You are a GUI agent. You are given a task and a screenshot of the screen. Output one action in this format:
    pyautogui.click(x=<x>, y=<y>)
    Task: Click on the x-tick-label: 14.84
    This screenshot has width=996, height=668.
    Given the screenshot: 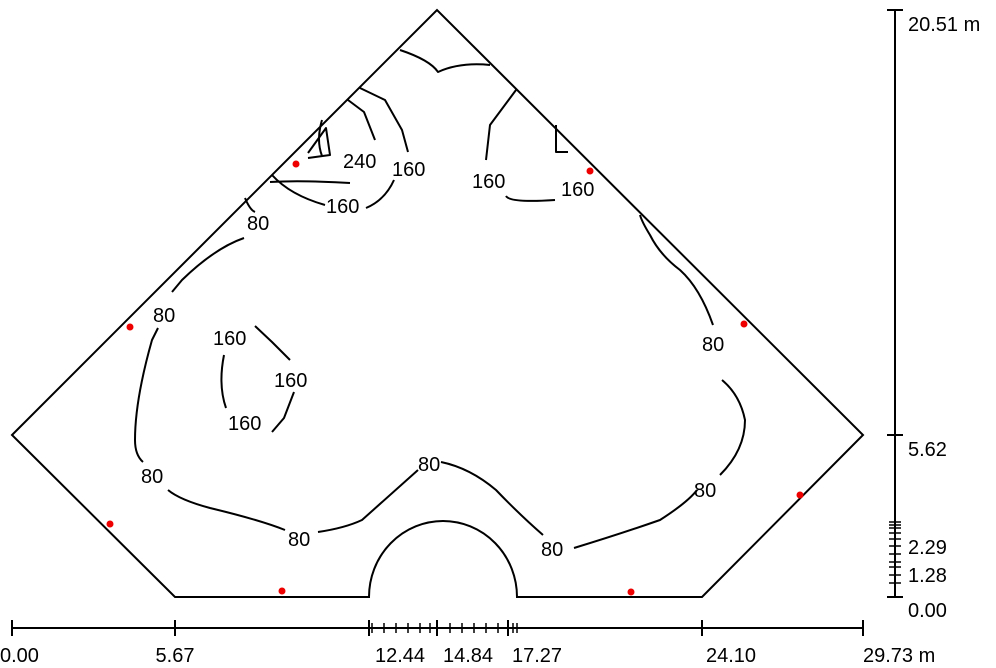 What is the action you would take?
    pyautogui.click(x=468, y=656)
    